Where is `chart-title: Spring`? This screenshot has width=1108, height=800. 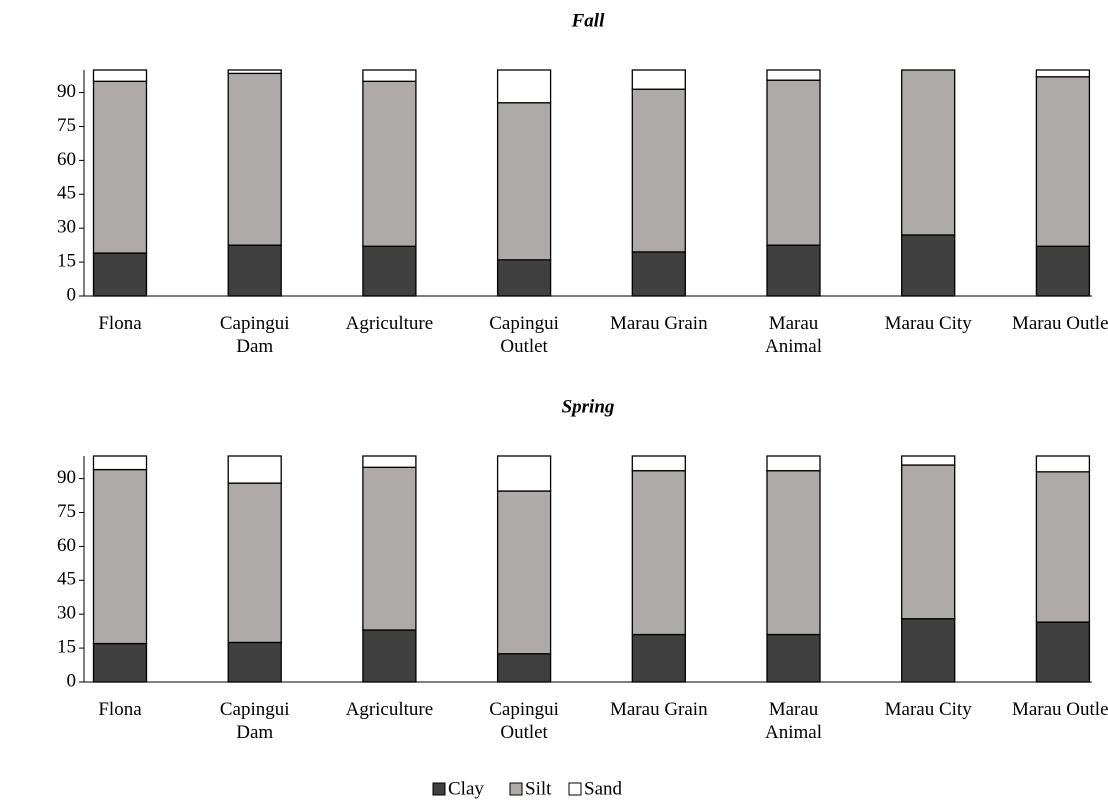 chart-title: Spring is located at coordinates (588, 406).